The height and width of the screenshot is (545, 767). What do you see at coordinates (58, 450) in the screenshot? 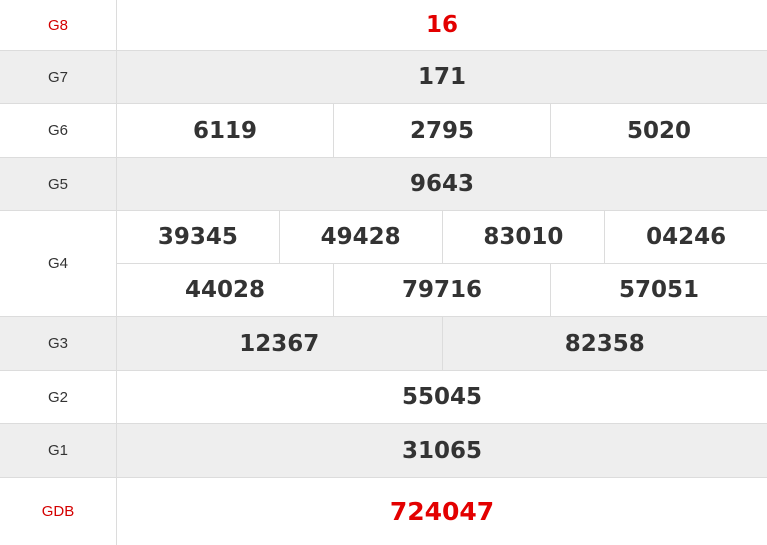
I see `prize-label: G1` at bounding box center [58, 450].